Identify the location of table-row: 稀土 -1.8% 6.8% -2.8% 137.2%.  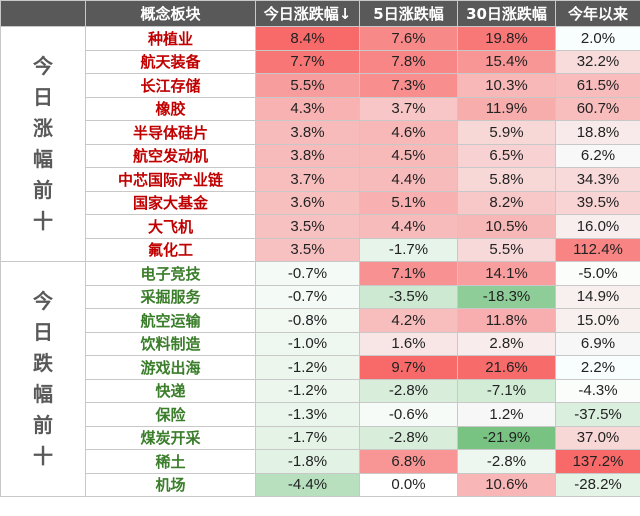
(320, 461).